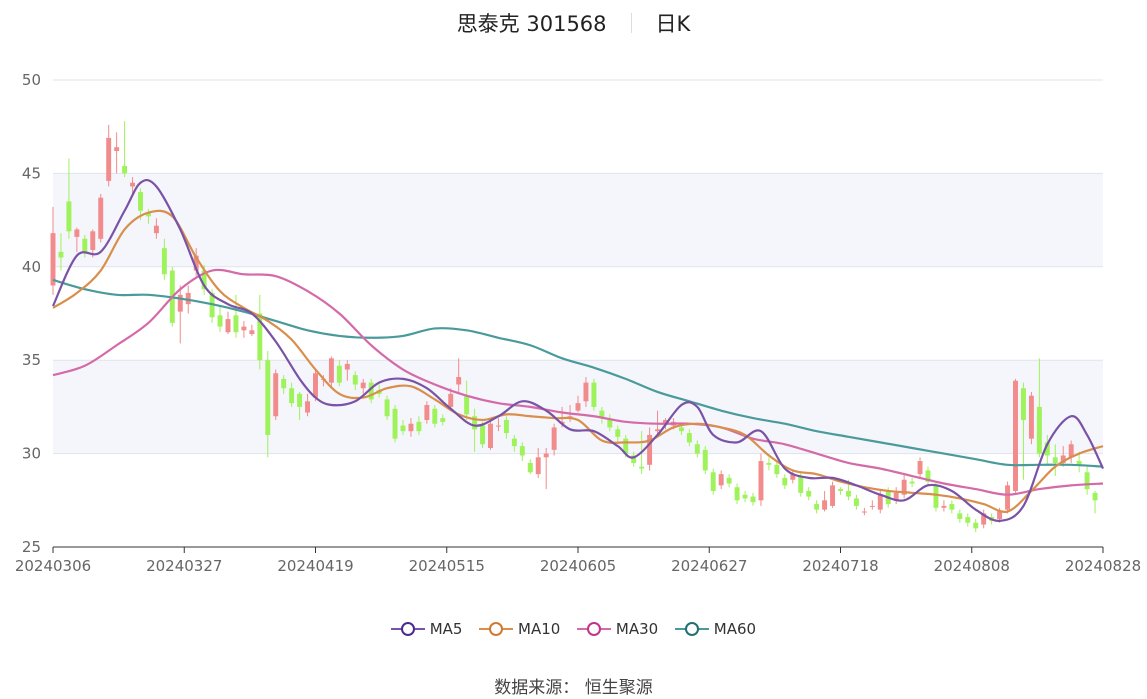 This screenshot has height=699, width=1147. Describe the element at coordinates (735, 629) in the screenshot. I see `legend-label: MA60` at that location.